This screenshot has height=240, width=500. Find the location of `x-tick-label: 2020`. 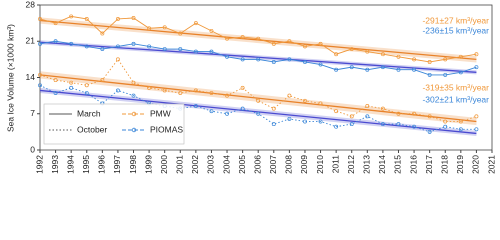

x-tick-label: 2020 is located at coordinates (476, 164).